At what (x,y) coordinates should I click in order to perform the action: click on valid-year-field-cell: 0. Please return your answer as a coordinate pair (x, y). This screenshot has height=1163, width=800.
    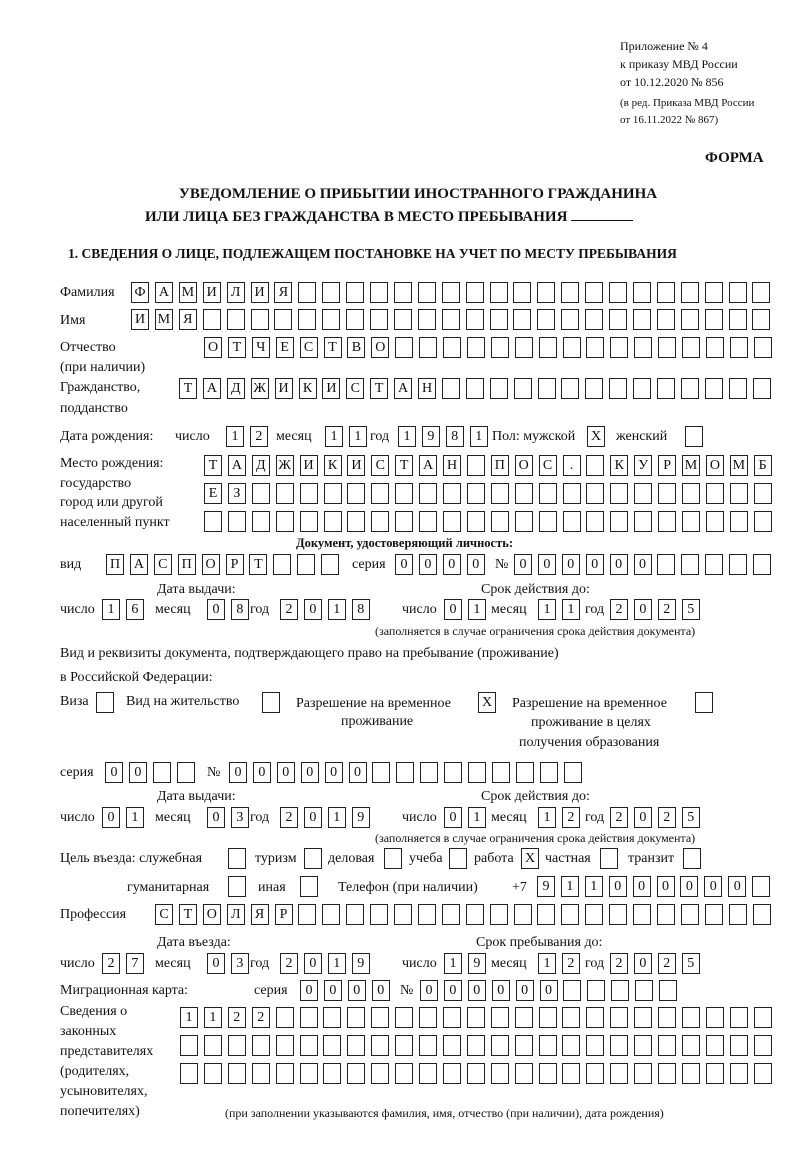
    Looking at the image, I should click on (642, 609).